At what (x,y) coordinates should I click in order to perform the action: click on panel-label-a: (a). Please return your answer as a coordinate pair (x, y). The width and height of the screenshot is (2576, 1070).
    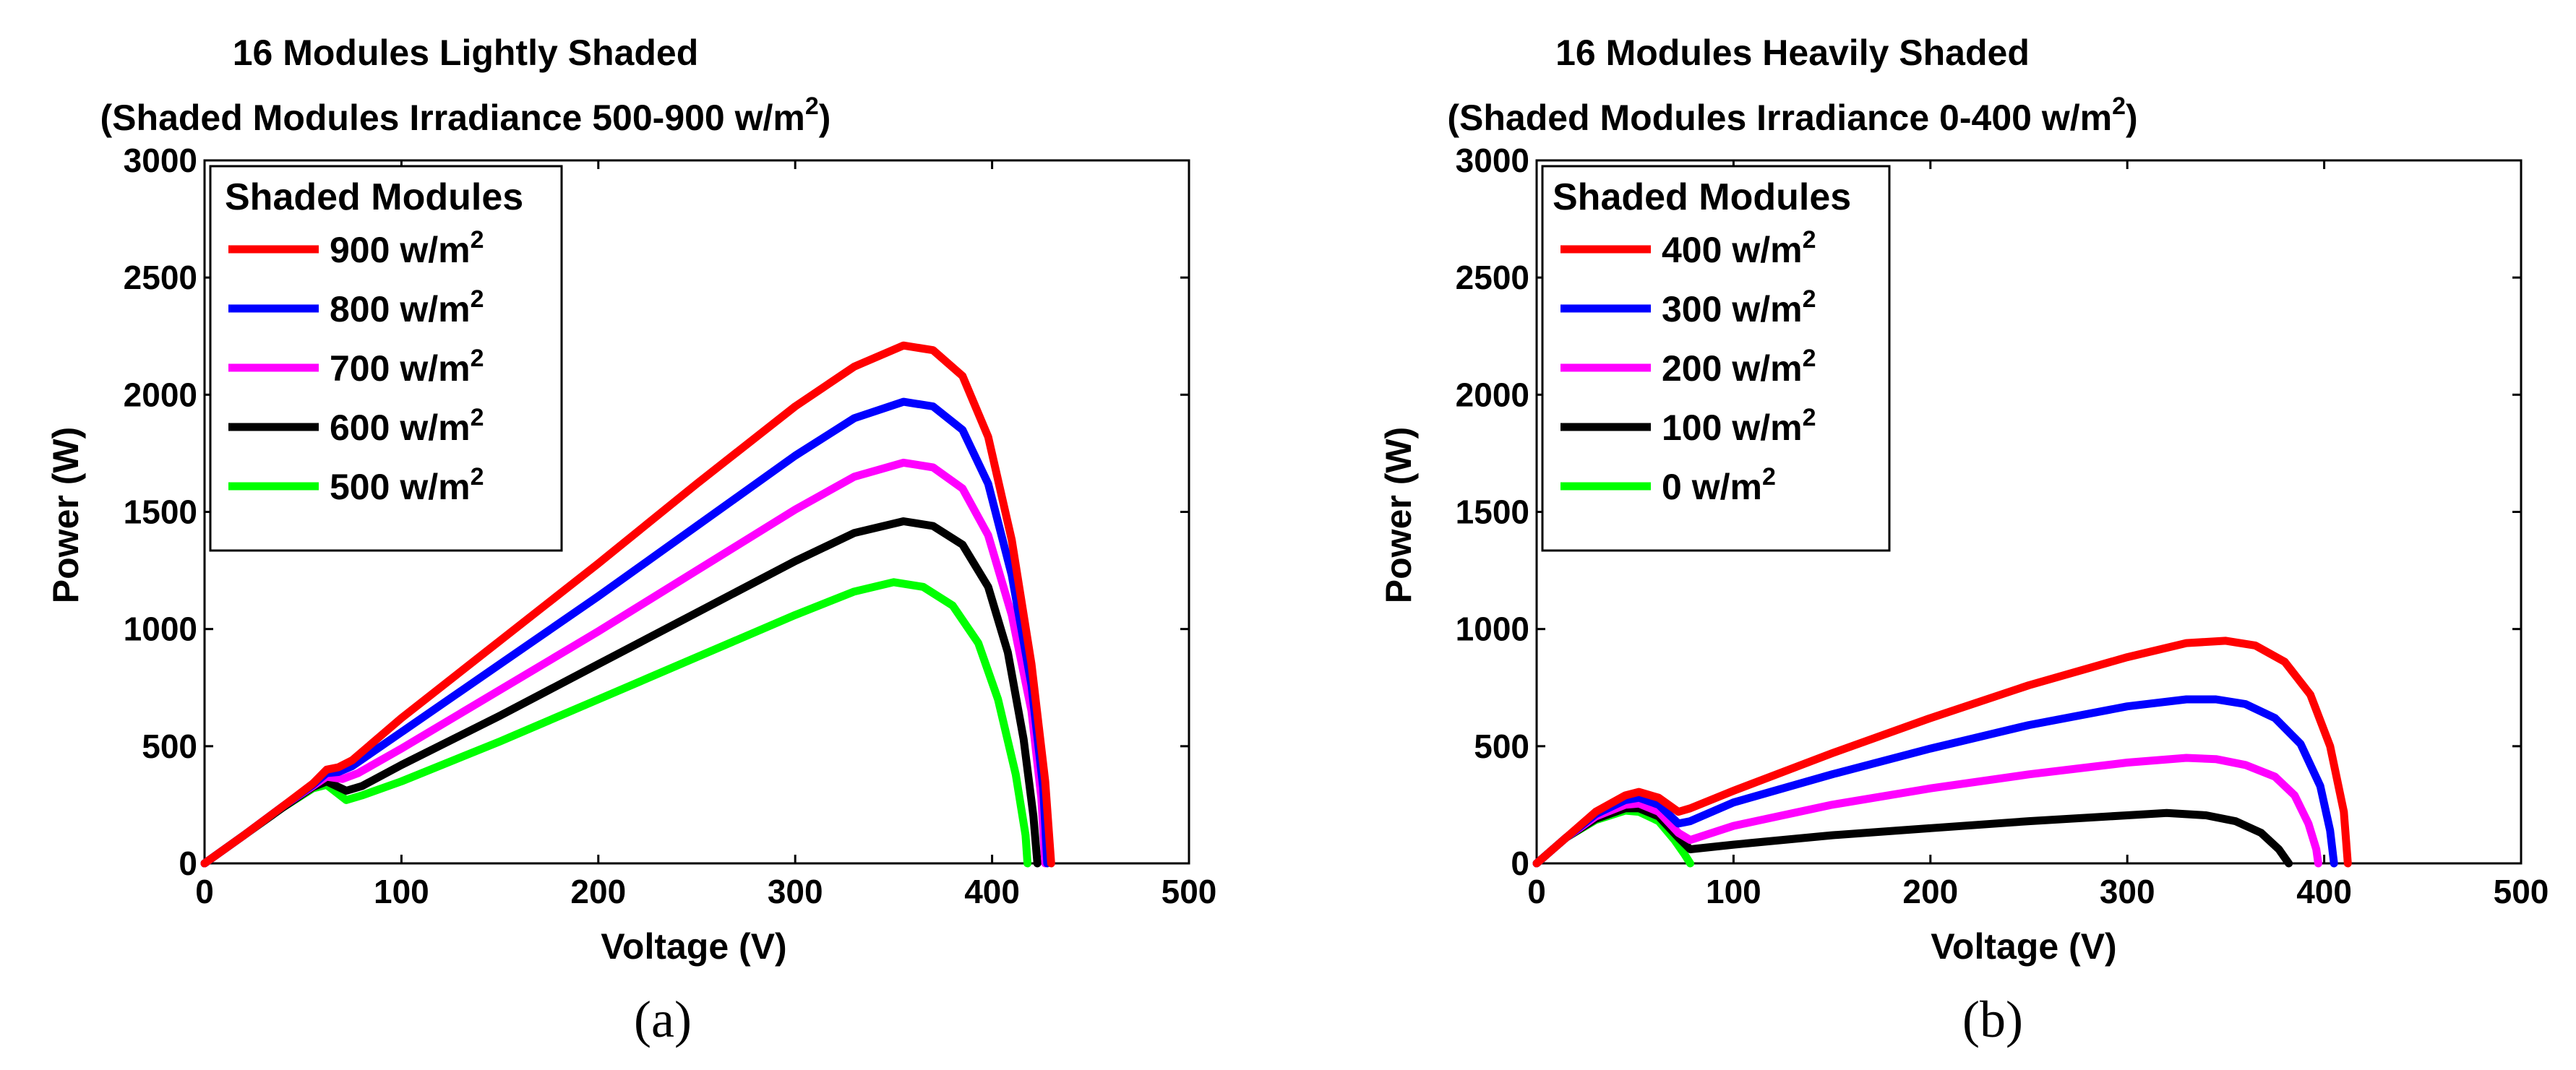
    Looking at the image, I should click on (663, 1019).